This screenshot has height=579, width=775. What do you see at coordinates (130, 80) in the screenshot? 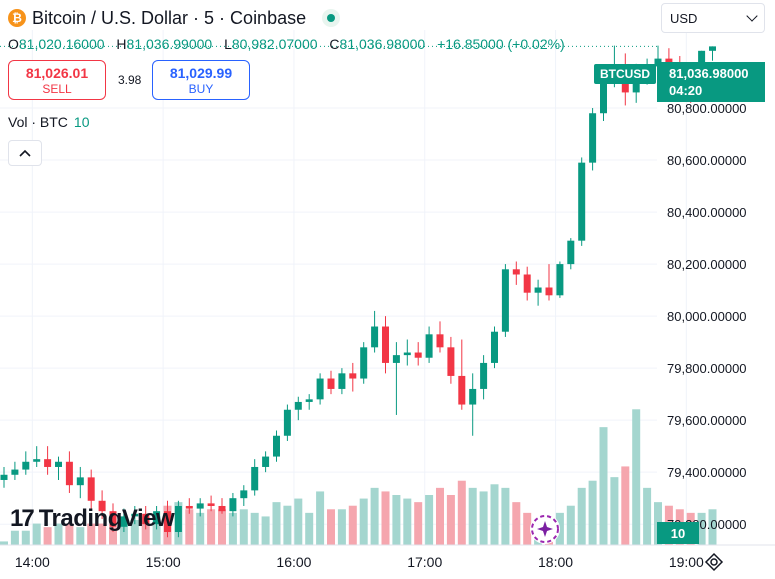
I see `spread-value: 3.98` at bounding box center [130, 80].